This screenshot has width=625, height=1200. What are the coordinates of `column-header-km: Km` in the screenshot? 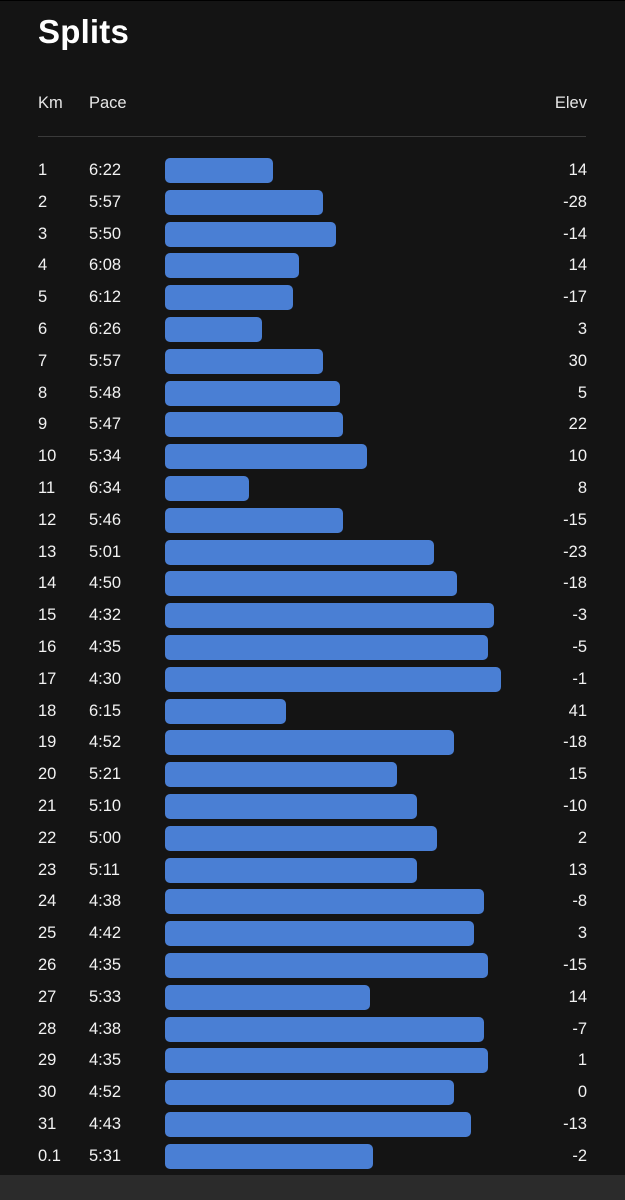 It's located at (50, 103).